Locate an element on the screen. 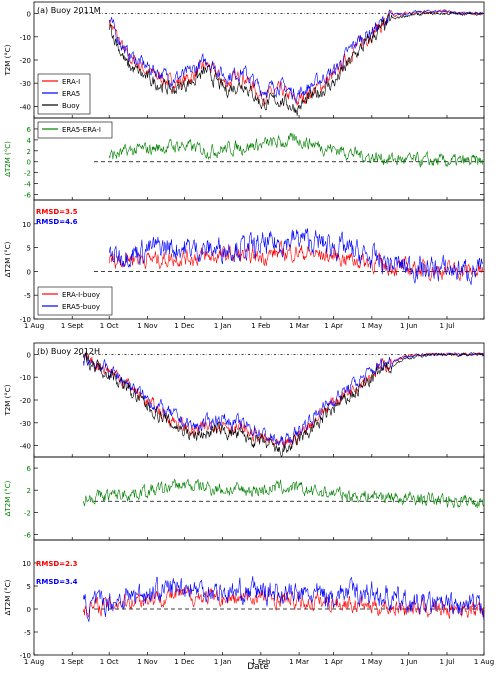 This screenshot has width=500, height=675. x-axis-label: Date is located at coordinates (258, 667).